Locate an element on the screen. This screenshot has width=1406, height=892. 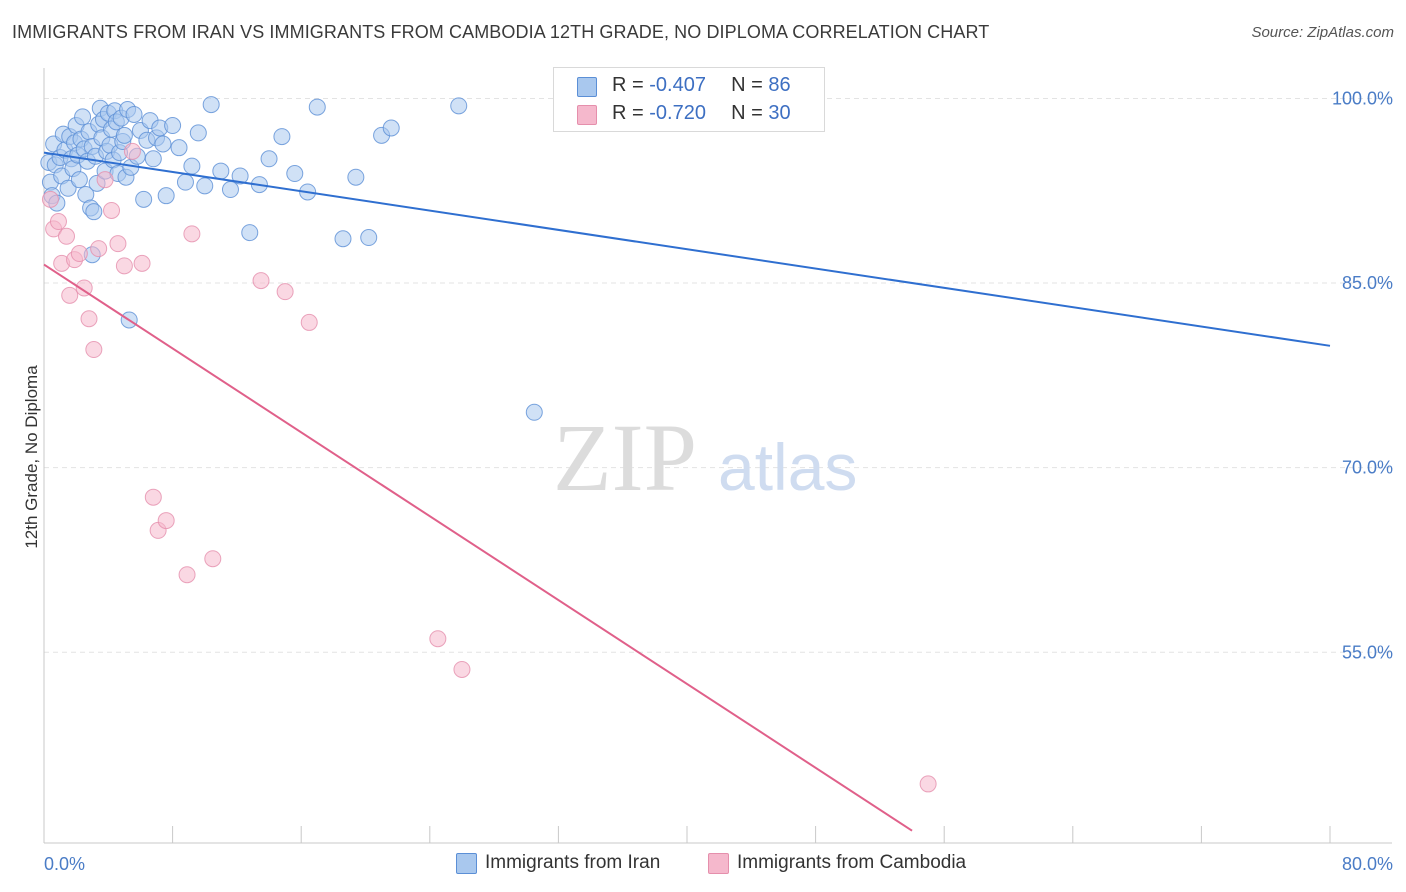
stats-n-value: 86 is located at coordinates (779, 85).